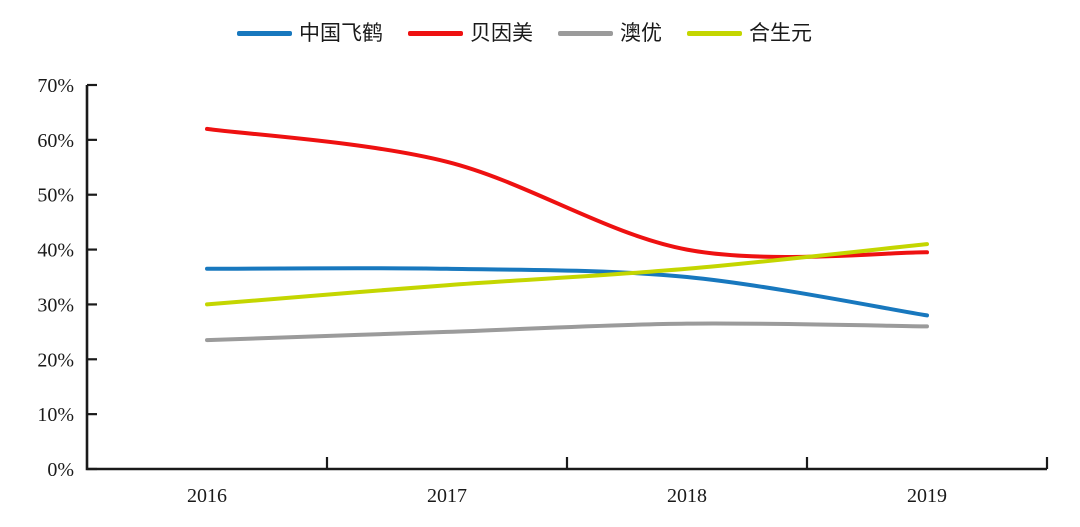 The width and height of the screenshot is (1080, 527). What do you see at coordinates (687, 496) in the screenshot?
I see `x-tick-label: 2018` at bounding box center [687, 496].